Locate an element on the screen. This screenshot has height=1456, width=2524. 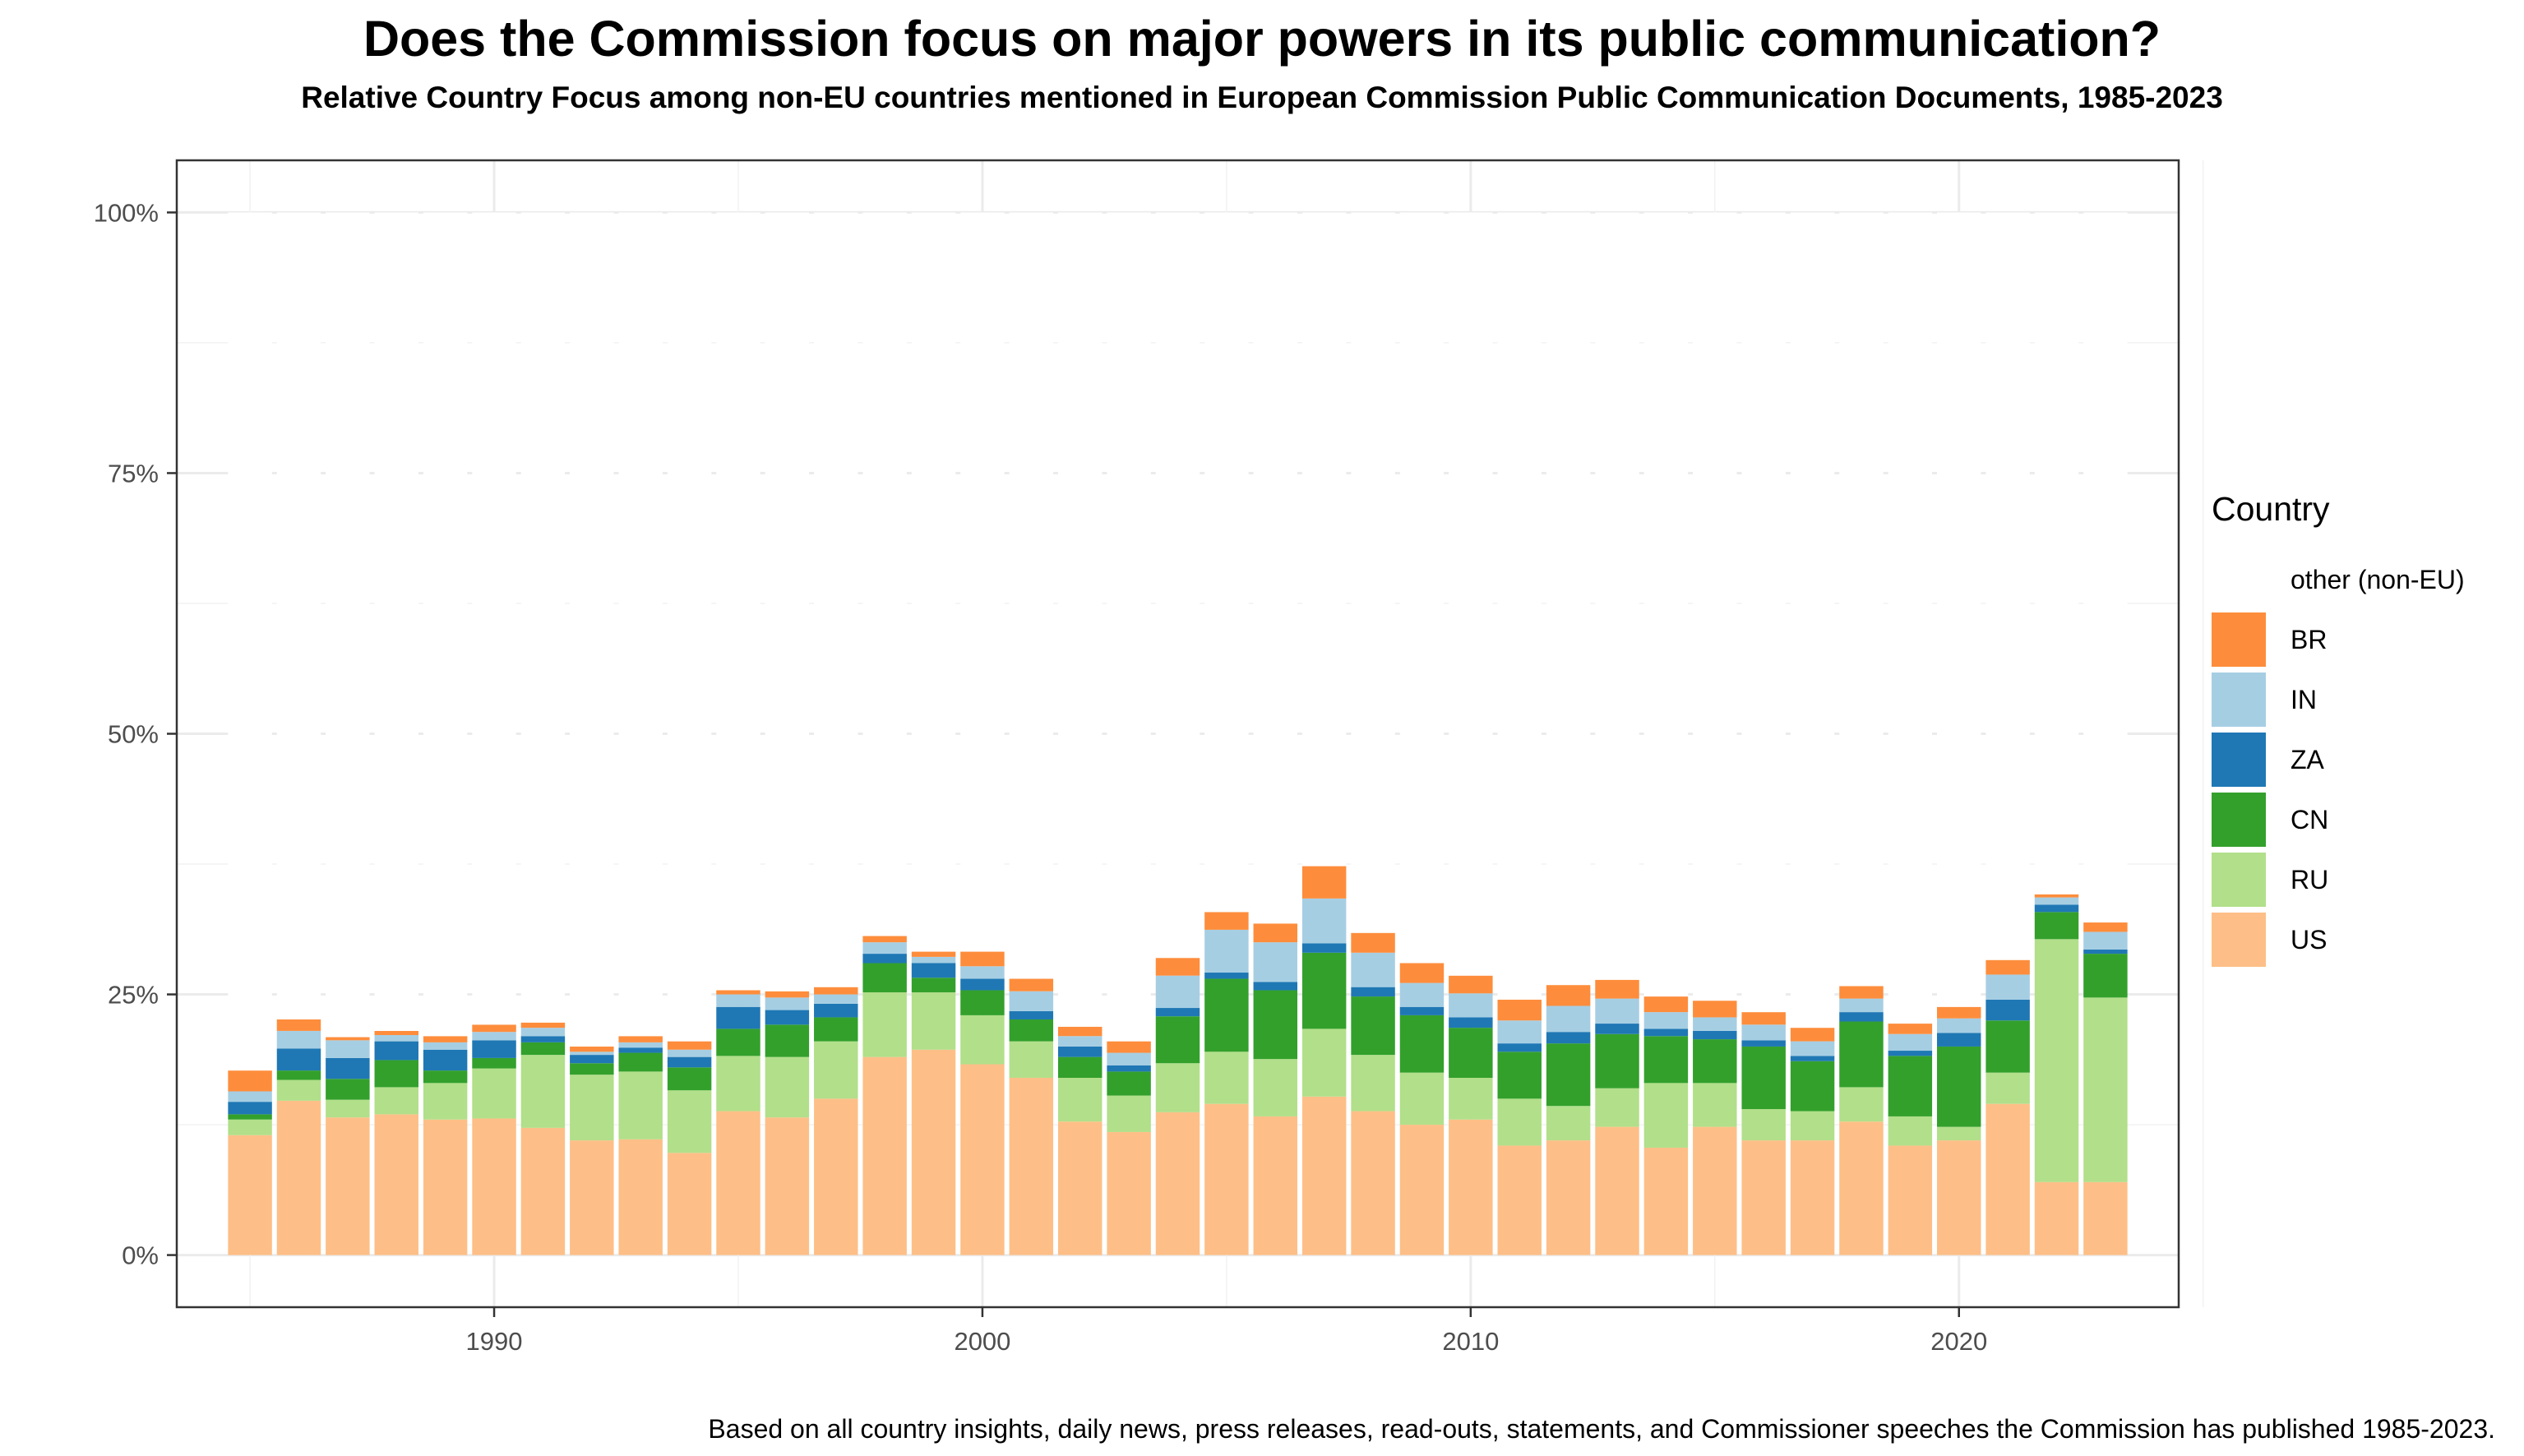
bar-ru-2005 is located at coordinates (1226, 1078).